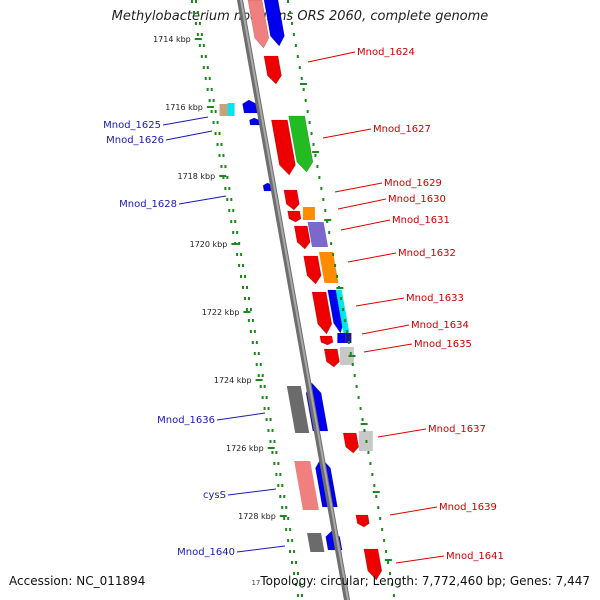 The image size is (600, 600). What do you see at coordinates (435, 298) in the screenshot?
I see `gene-label-forward: Mnod_1633` at bounding box center [435, 298].